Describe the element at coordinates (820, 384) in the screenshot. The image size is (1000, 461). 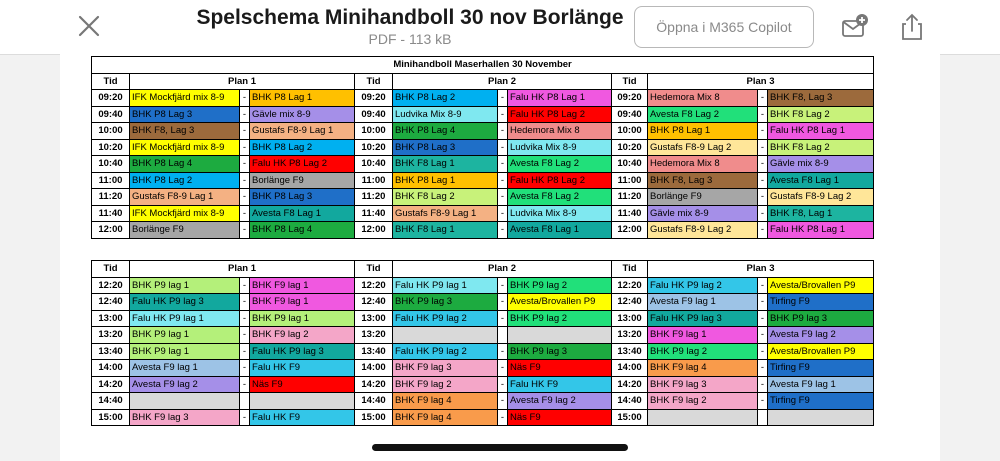
I see `away-team-cell: Avesta F9 lag 1` at that location.